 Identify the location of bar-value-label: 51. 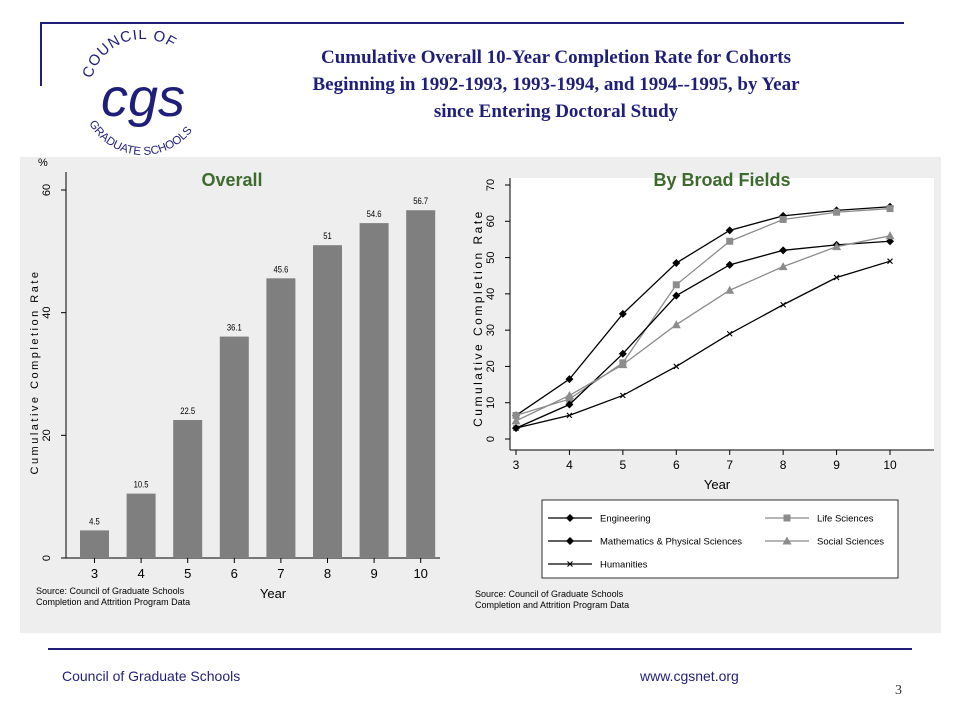
(327, 236).